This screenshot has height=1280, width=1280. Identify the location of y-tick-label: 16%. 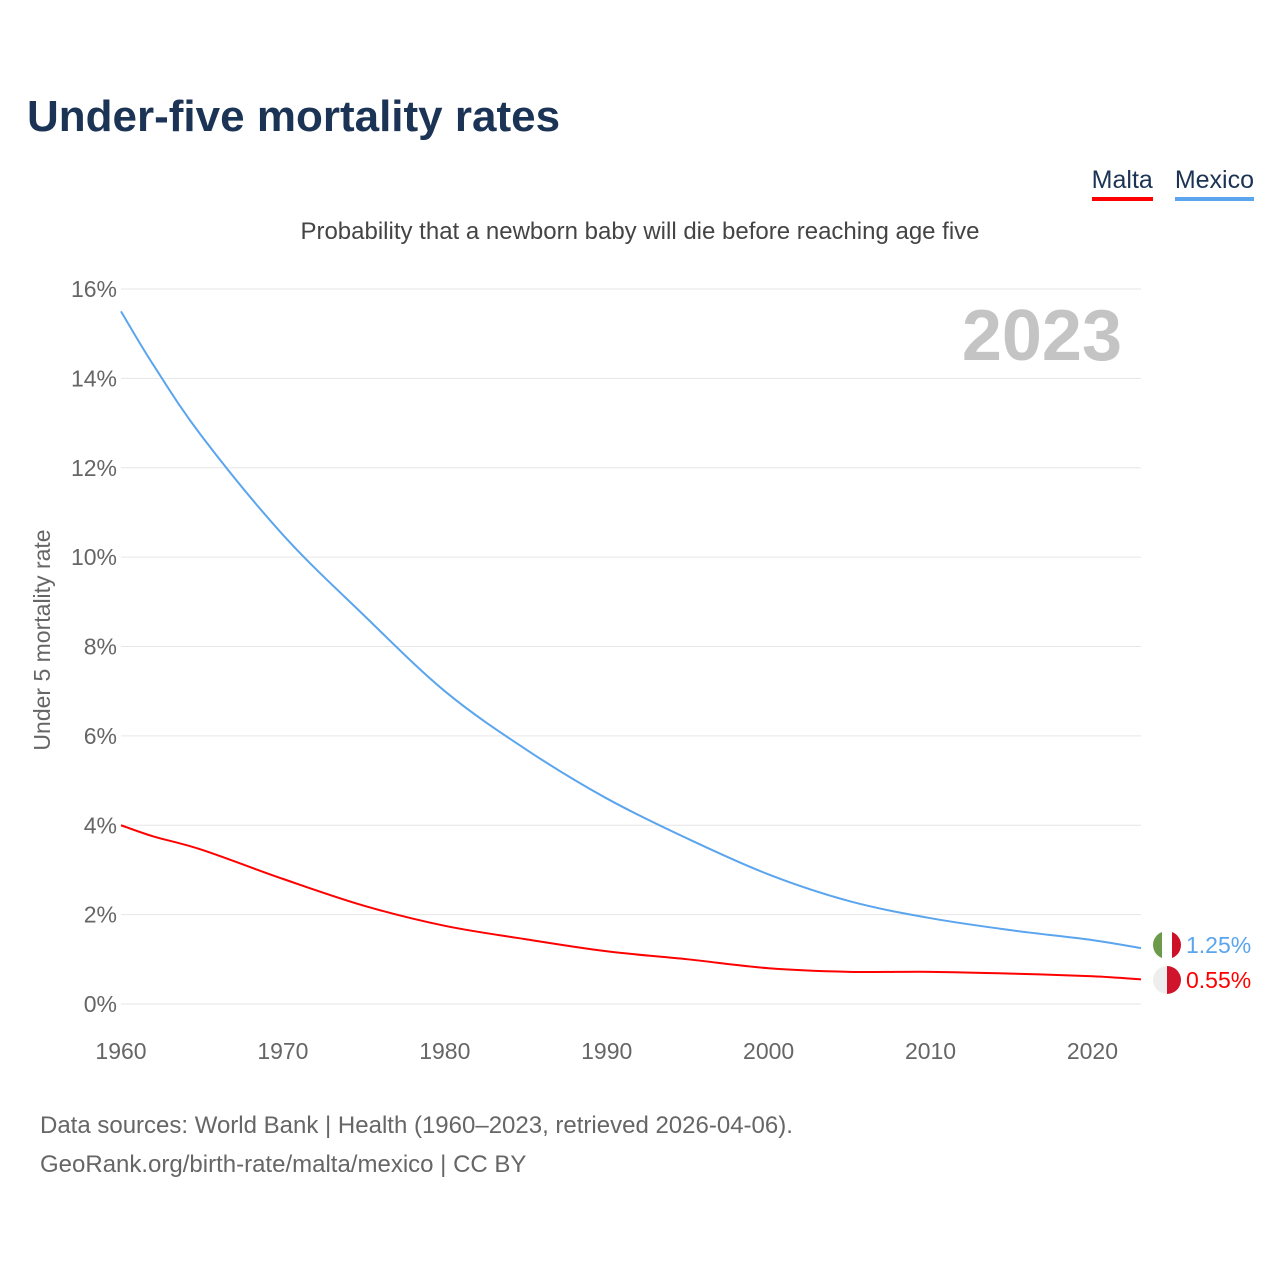
(94, 289).